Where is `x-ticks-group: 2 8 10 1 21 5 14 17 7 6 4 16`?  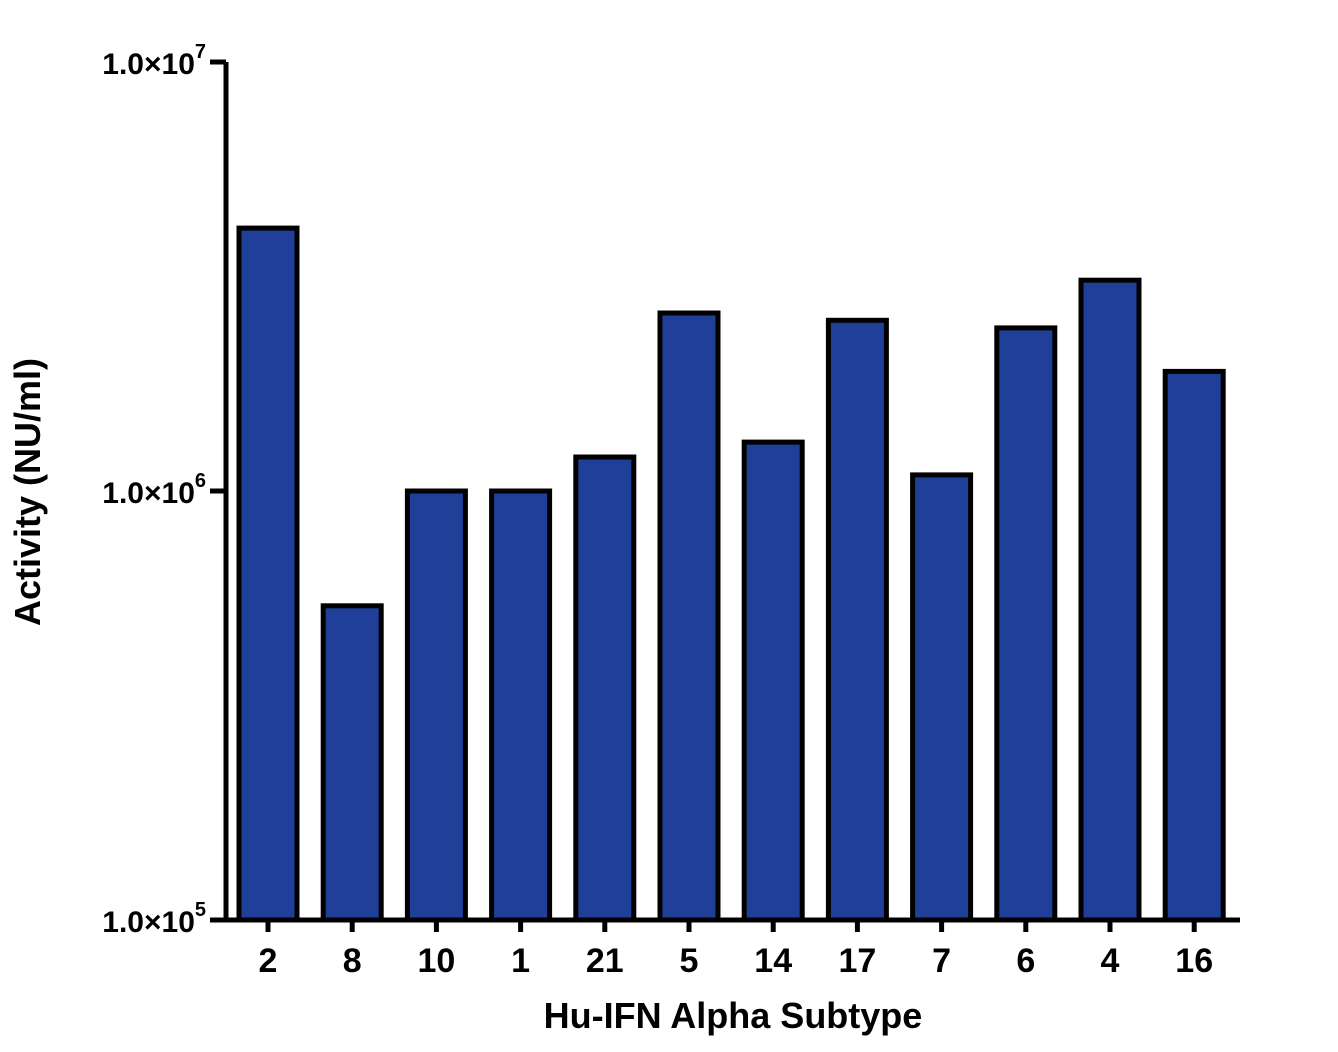 x-ticks-group: 2 8 10 1 21 5 14 17 7 6 4 16 is located at coordinates (736, 950).